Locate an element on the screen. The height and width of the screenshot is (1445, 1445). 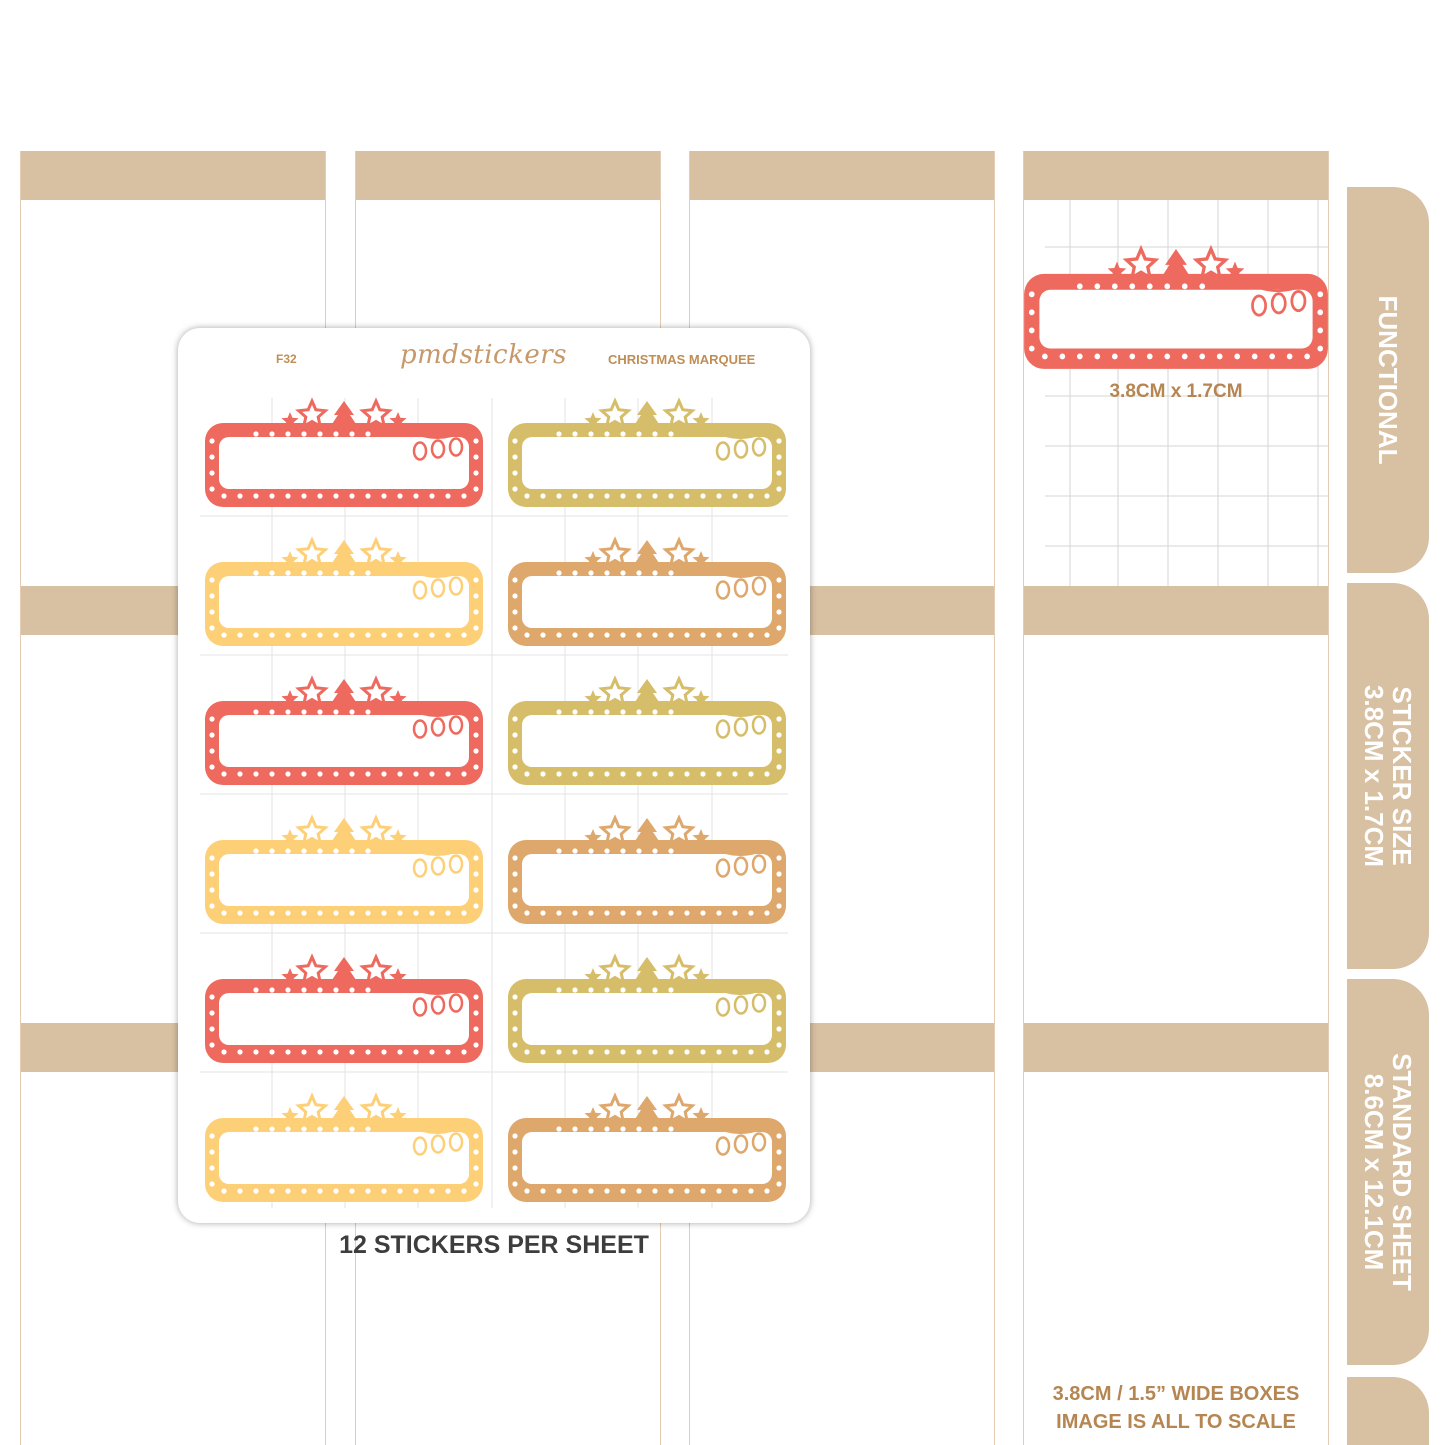
tab-sticker-size: STICKER SIZE 3.8CM x 1.7CM is located at coordinates (1388, 776).